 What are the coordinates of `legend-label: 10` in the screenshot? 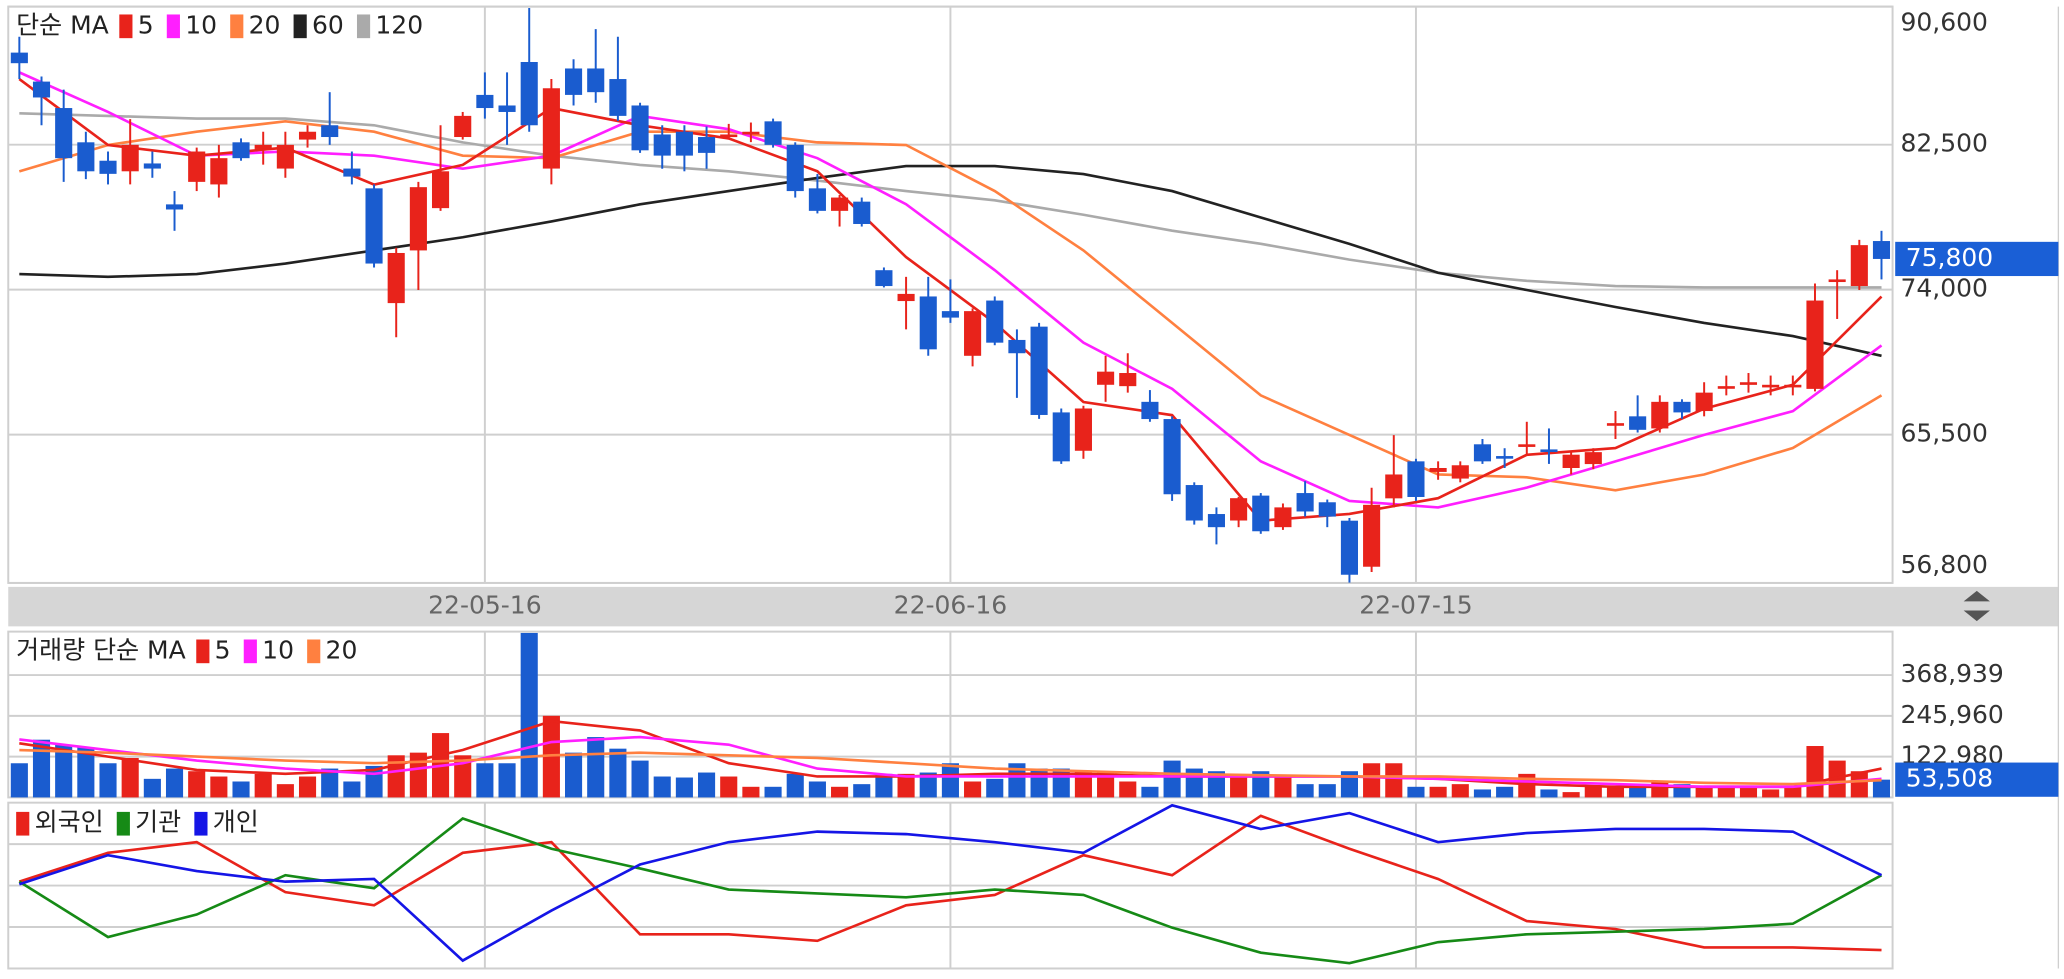 It's located at (201, 24).